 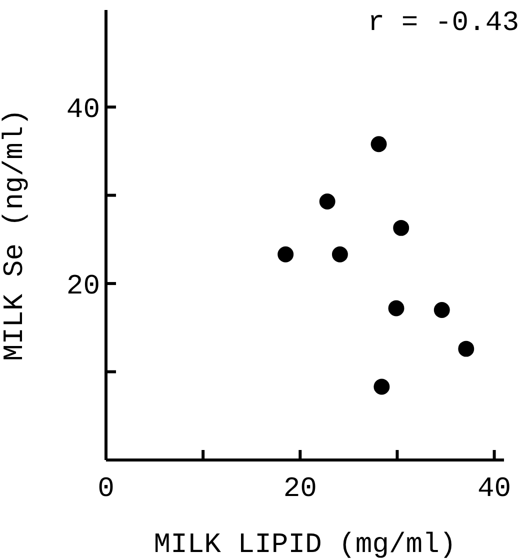 I want to click on x-tick-label: 0, so click(x=106, y=489).